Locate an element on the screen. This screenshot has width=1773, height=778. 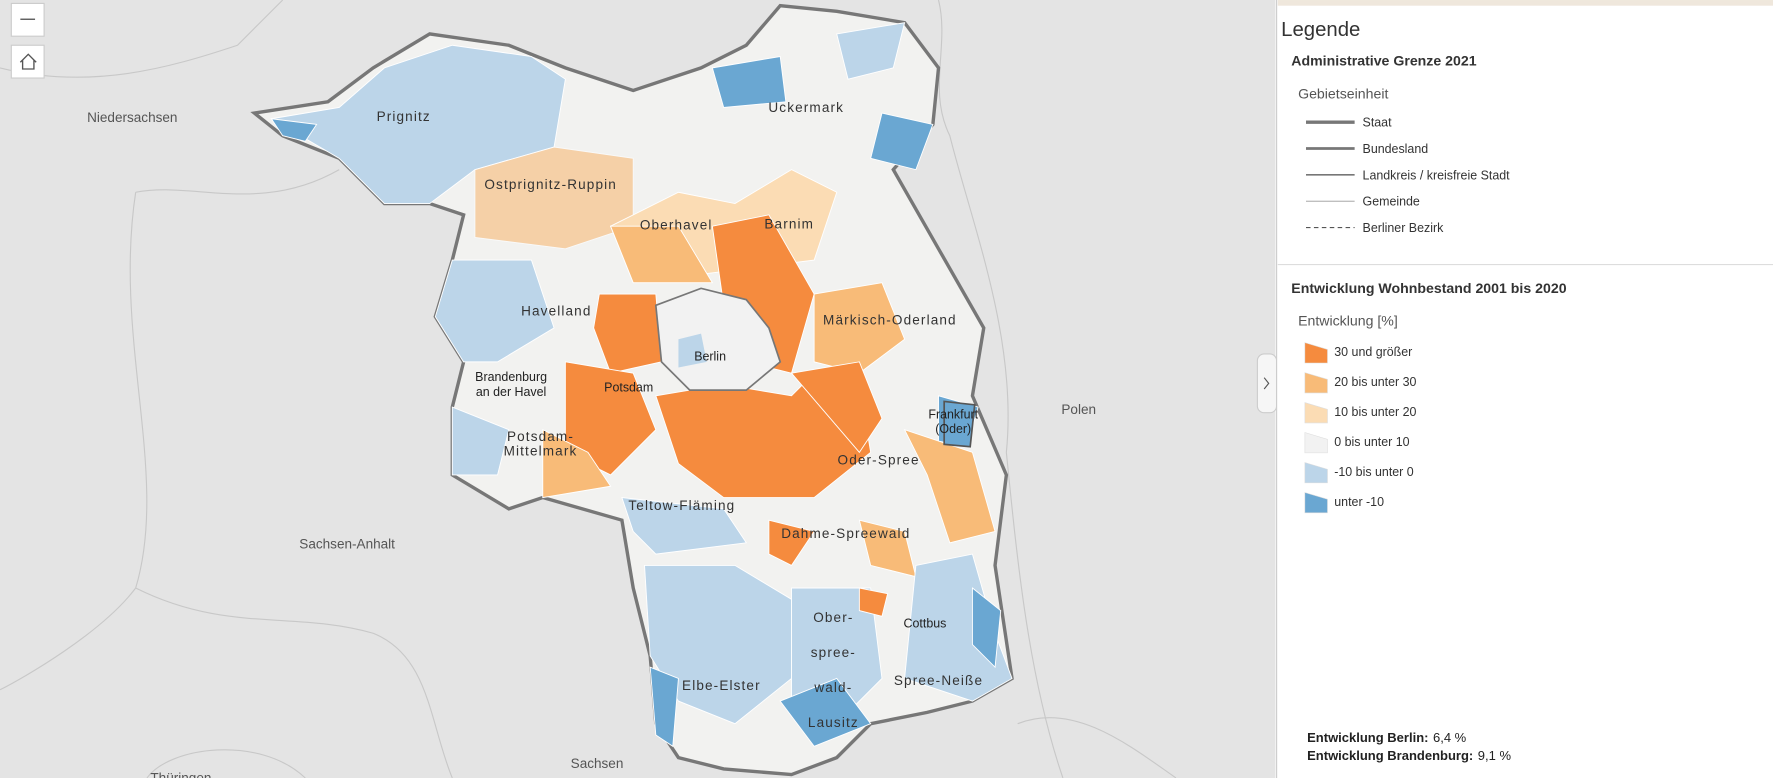
footer-label: Entwicklung Berlin: is located at coordinates (1367, 737).